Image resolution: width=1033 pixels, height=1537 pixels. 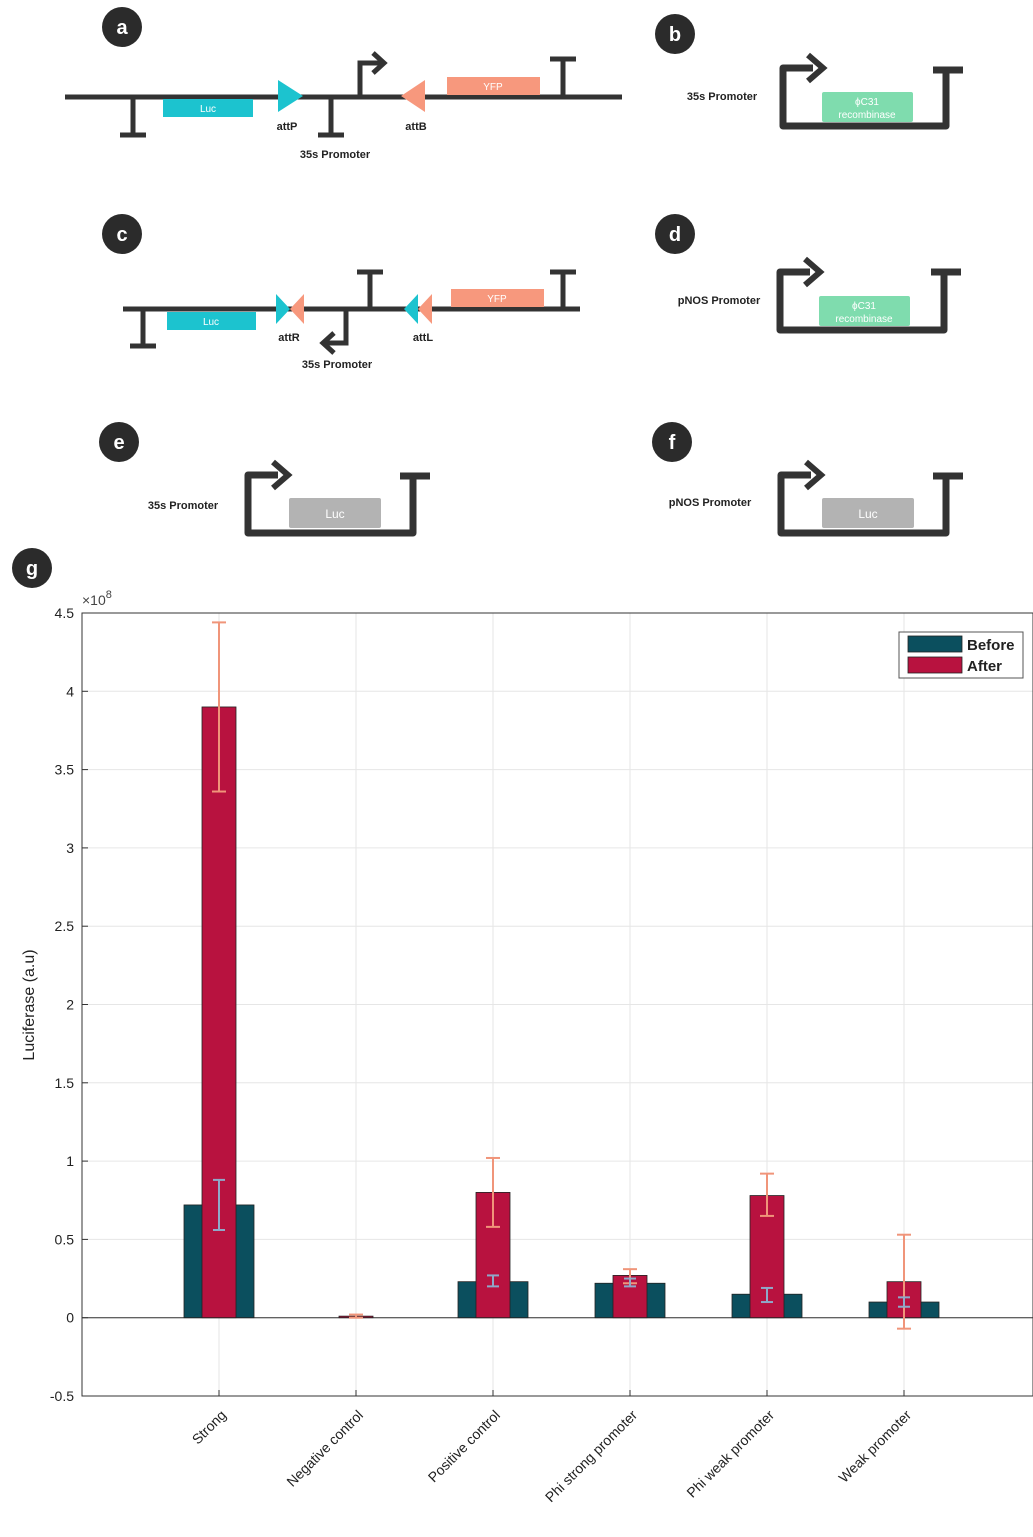 I want to click on panel-g-badge, so click(x=32, y=568).